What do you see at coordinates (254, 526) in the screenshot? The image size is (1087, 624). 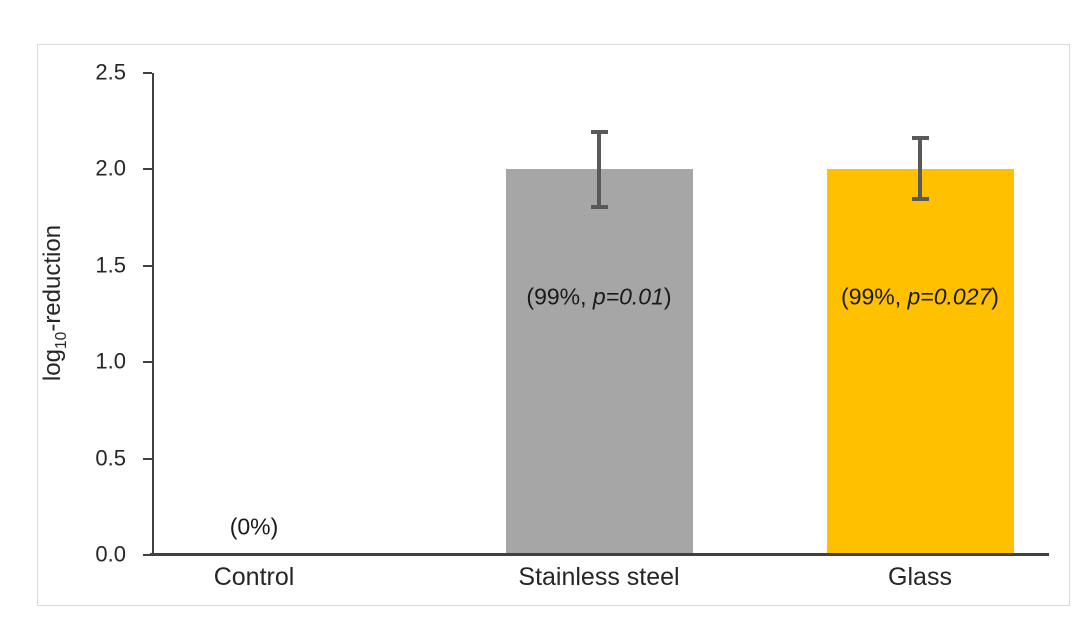 I see `data-label: (0%)` at bounding box center [254, 526].